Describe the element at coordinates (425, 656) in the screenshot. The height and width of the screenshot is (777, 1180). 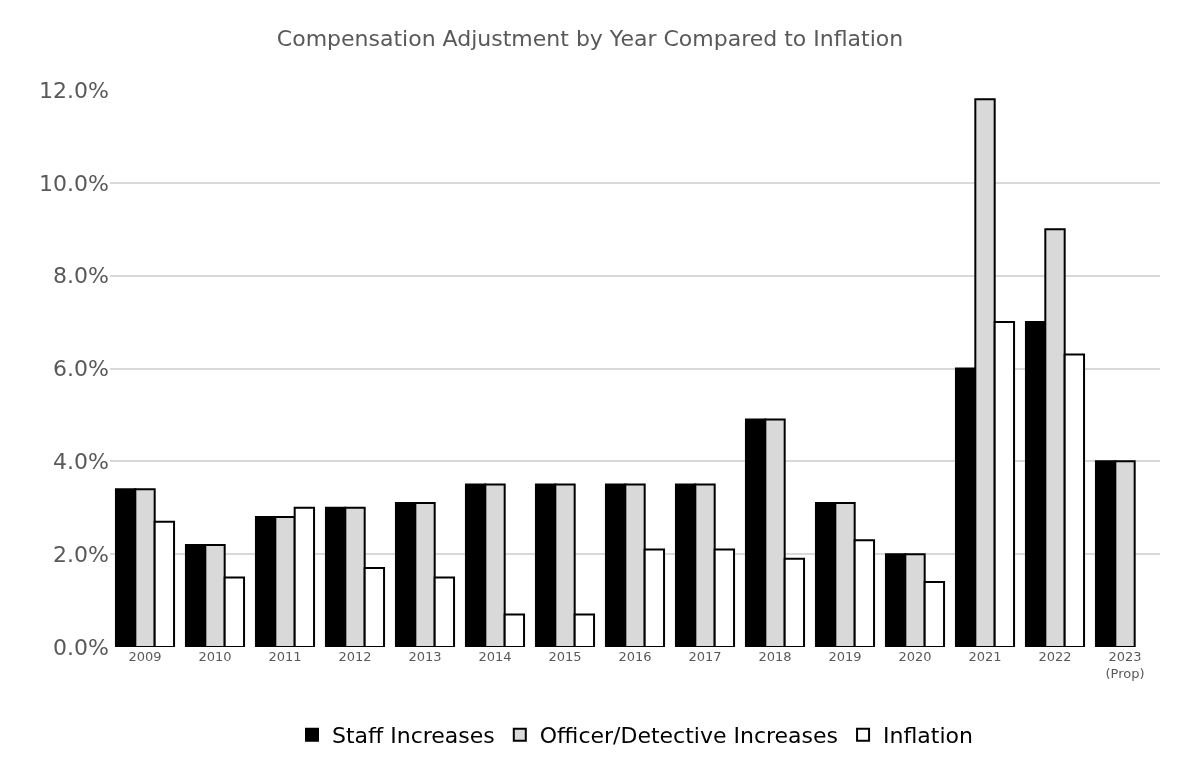
I see `x-tick-label: 2013` at that location.